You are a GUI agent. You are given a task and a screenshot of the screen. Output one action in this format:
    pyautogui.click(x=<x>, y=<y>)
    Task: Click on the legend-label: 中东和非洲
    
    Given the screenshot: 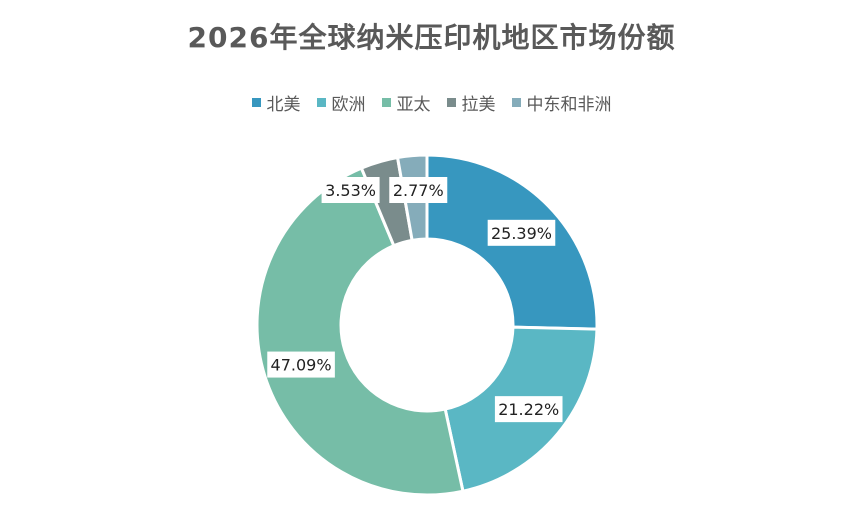 What is the action you would take?
    pyautogui.click(x=569, y=105)
    